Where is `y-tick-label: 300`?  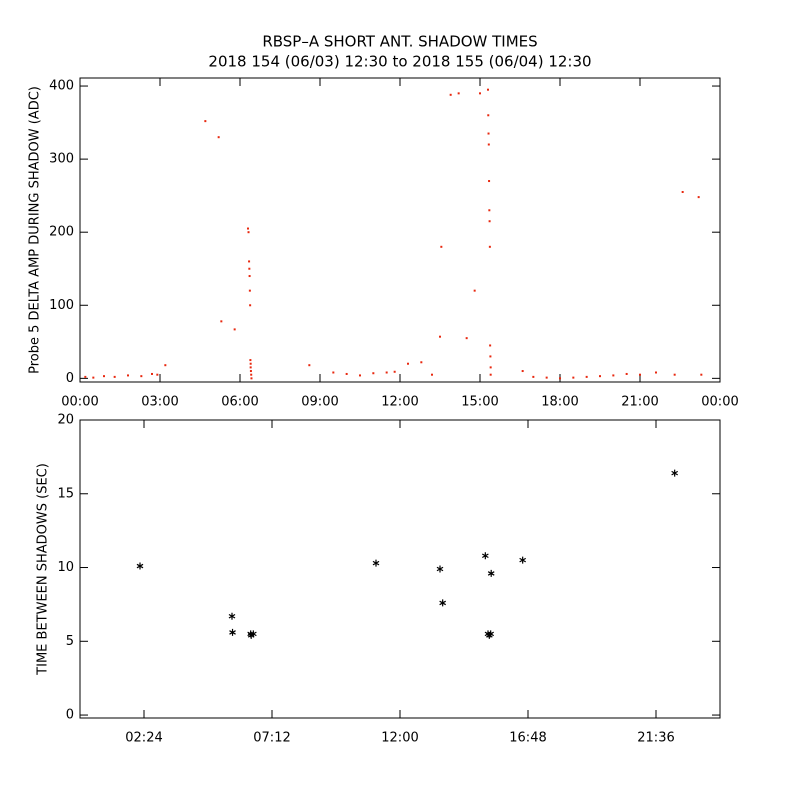
y-tick-label: 300 is located at coordinates (61, 159).